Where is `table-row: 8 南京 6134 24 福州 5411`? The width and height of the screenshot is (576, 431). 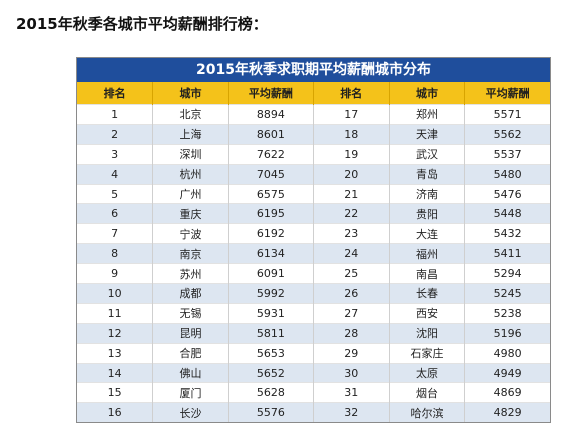 table-row: 8 南京 6134 24 福州 5411 is located at coordinates (313, 253).